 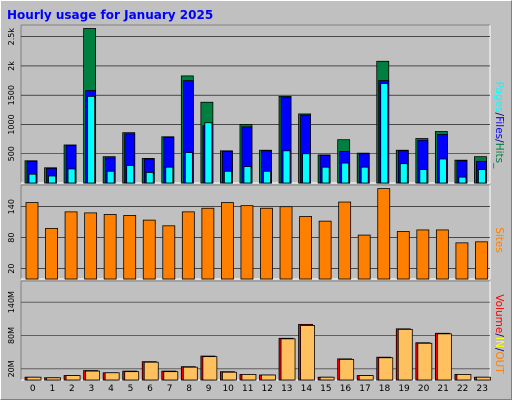 I want to click on hour-label: 0, so click(x=33, y=389).